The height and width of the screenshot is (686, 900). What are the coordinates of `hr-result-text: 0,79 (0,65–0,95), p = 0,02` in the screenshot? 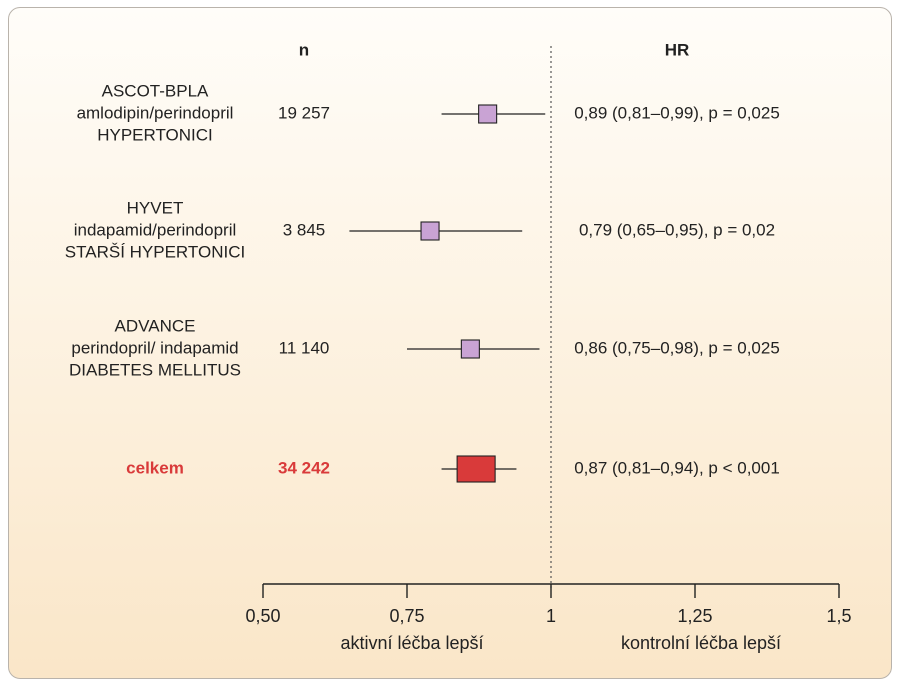 It's located at (677, 229).